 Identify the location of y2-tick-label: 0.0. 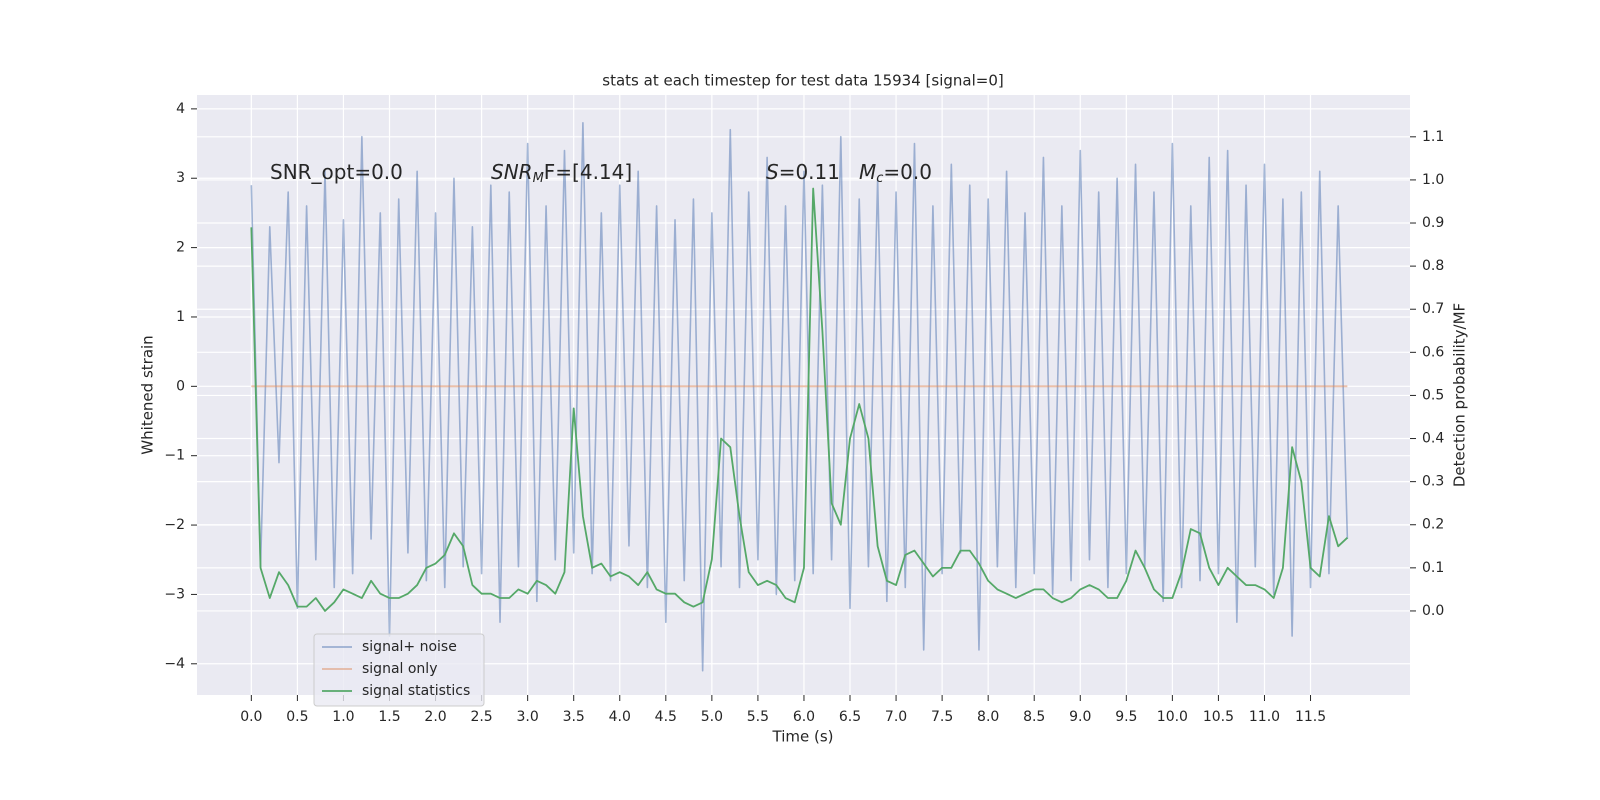
(1433, 611).